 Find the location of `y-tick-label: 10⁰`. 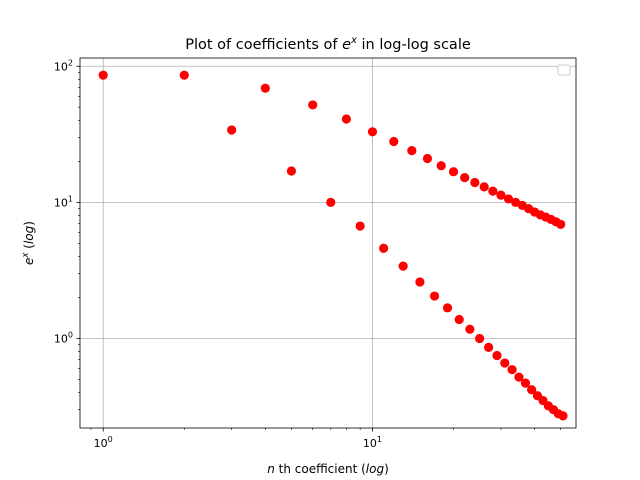

y-tick-label: 10⁰ is located at coordinates (63, 337).